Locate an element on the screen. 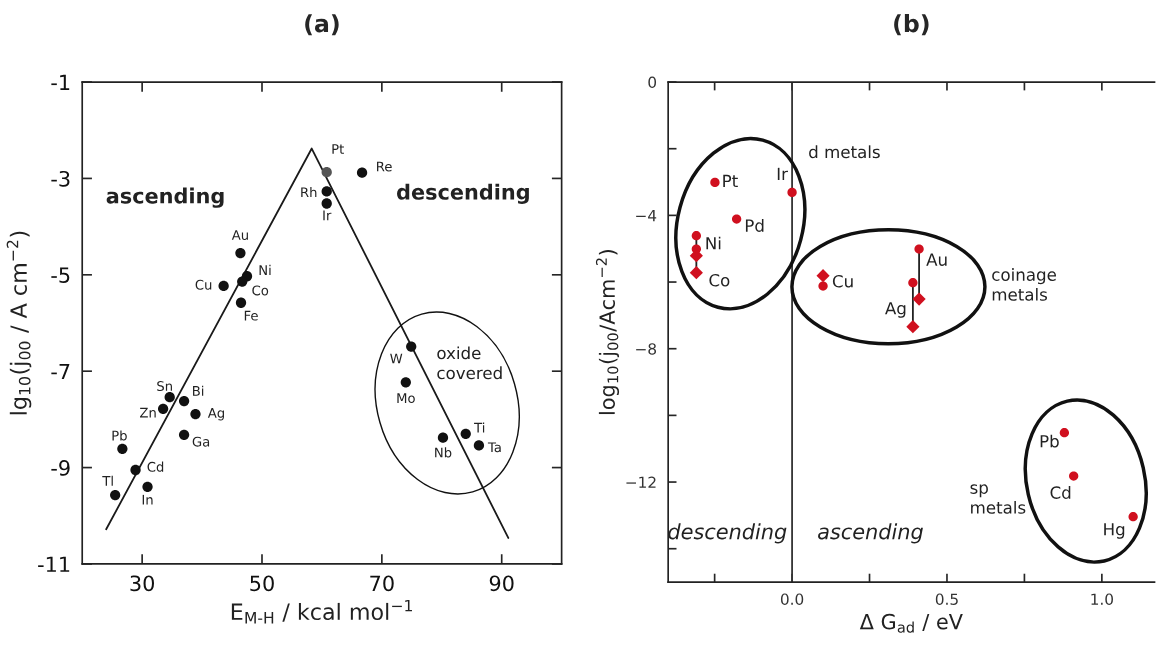  annotation: Mo is located at coordinates (406, 398).